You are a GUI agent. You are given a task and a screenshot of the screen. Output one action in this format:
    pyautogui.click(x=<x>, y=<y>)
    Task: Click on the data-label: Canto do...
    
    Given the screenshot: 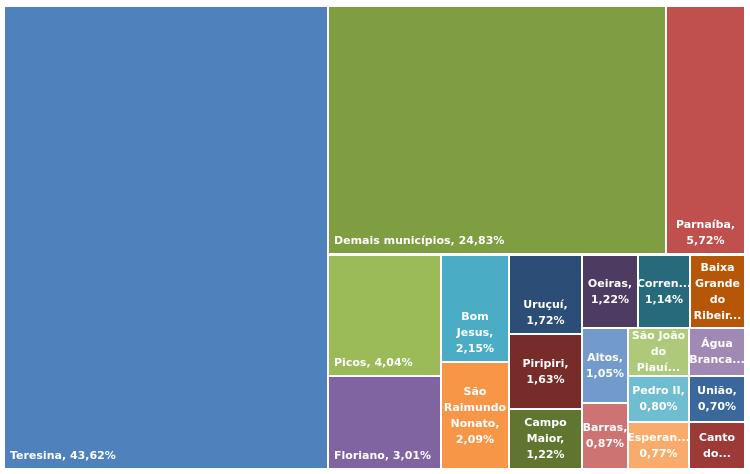 What is the action you would take?
    pyautogui.click(x=717, y=445)
    